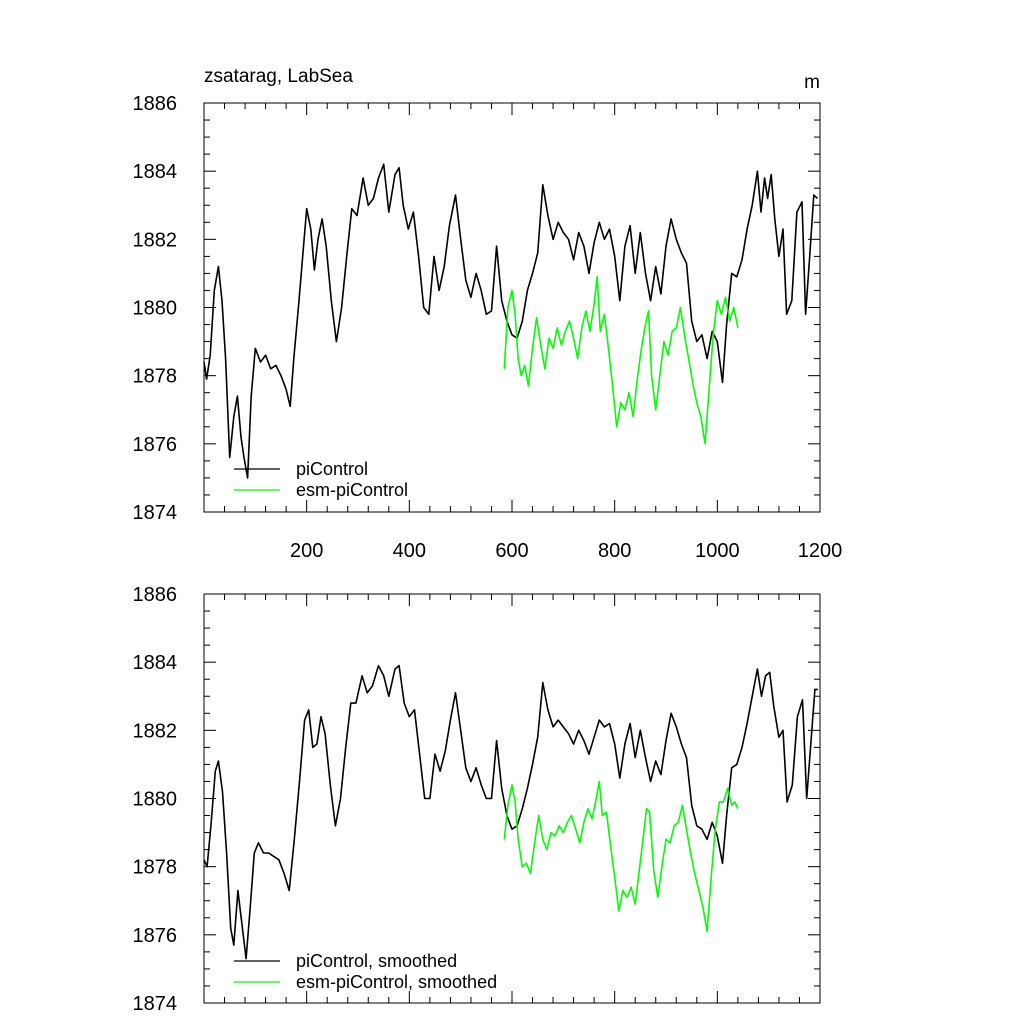 The image size is (1024, 1024). I want to click on x-tick-label: 800, so click(614, 551).